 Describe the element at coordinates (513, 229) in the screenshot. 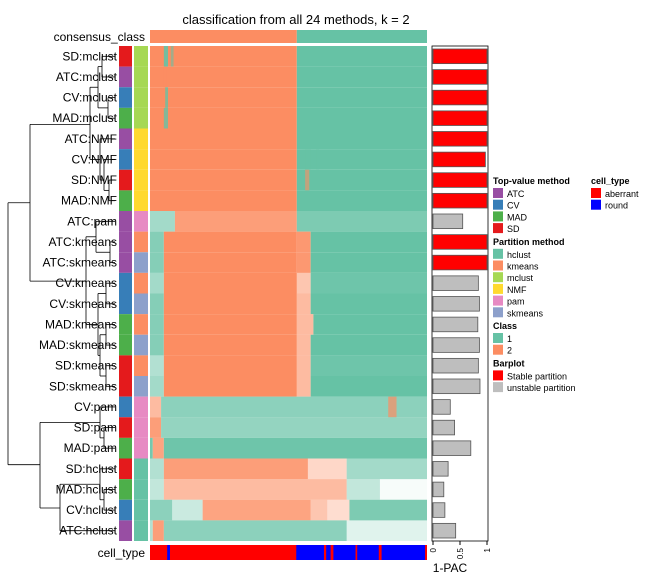

I see `legend-item-label: SD` at that location.